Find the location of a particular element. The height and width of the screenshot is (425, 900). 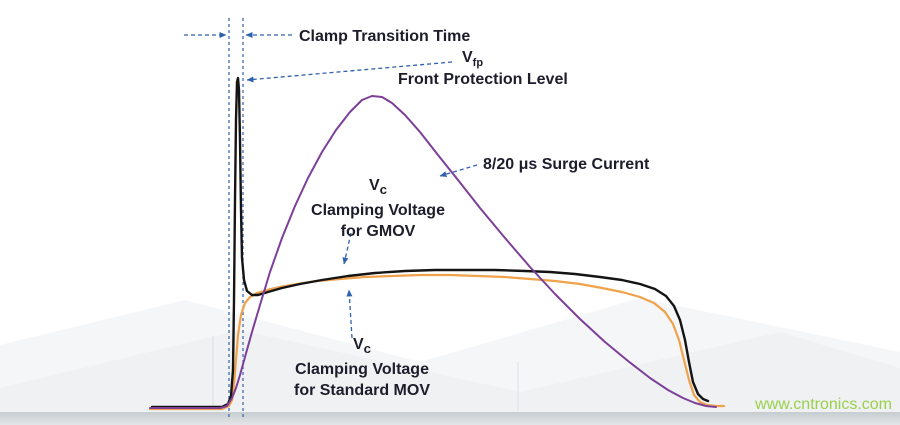

mov-clamping-label: Vc Clamping Voltage for Standard MOV is located at coordinates (362, 367).